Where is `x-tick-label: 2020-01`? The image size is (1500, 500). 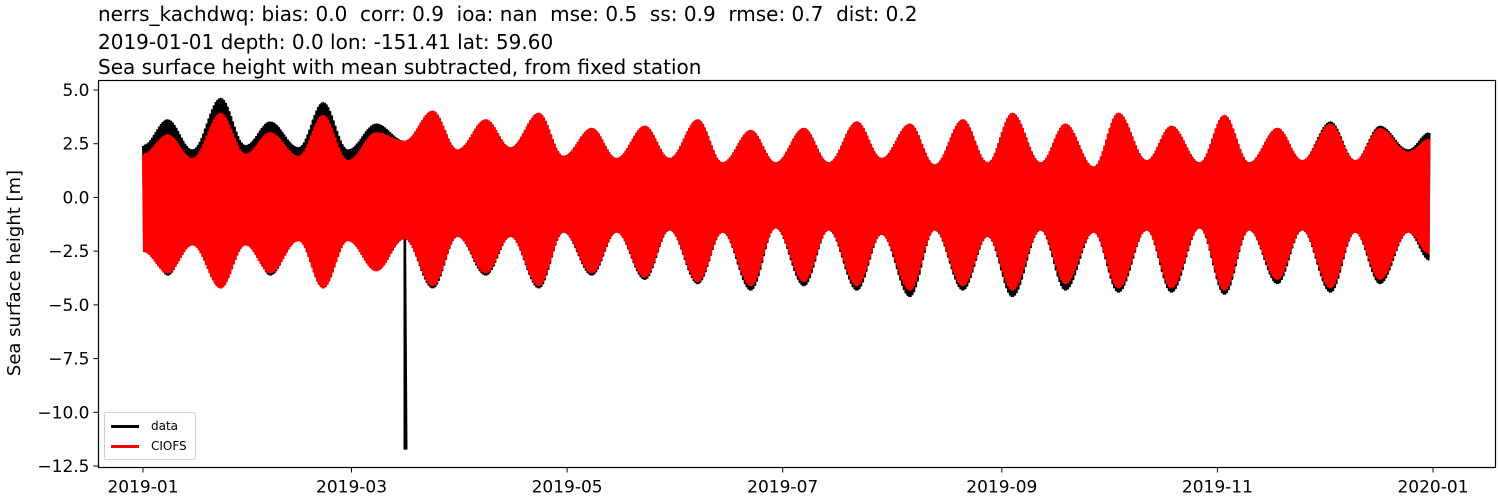
x-tick-label: 2020-01 is located at coordinates (1432, 488).